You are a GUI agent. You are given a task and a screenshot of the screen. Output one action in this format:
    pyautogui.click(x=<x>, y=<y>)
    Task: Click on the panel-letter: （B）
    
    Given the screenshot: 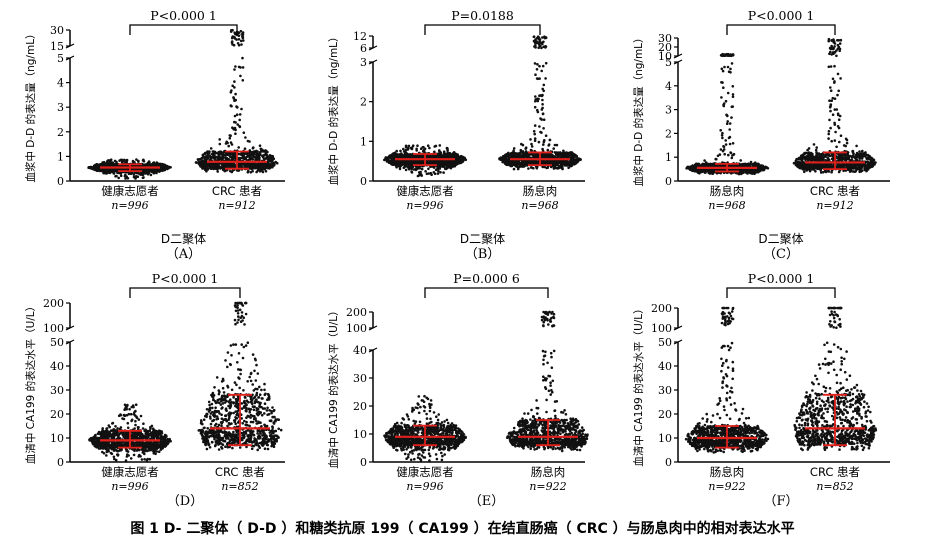 What is the action you would take?
    pyautogui.click(x=483, y=254)
    